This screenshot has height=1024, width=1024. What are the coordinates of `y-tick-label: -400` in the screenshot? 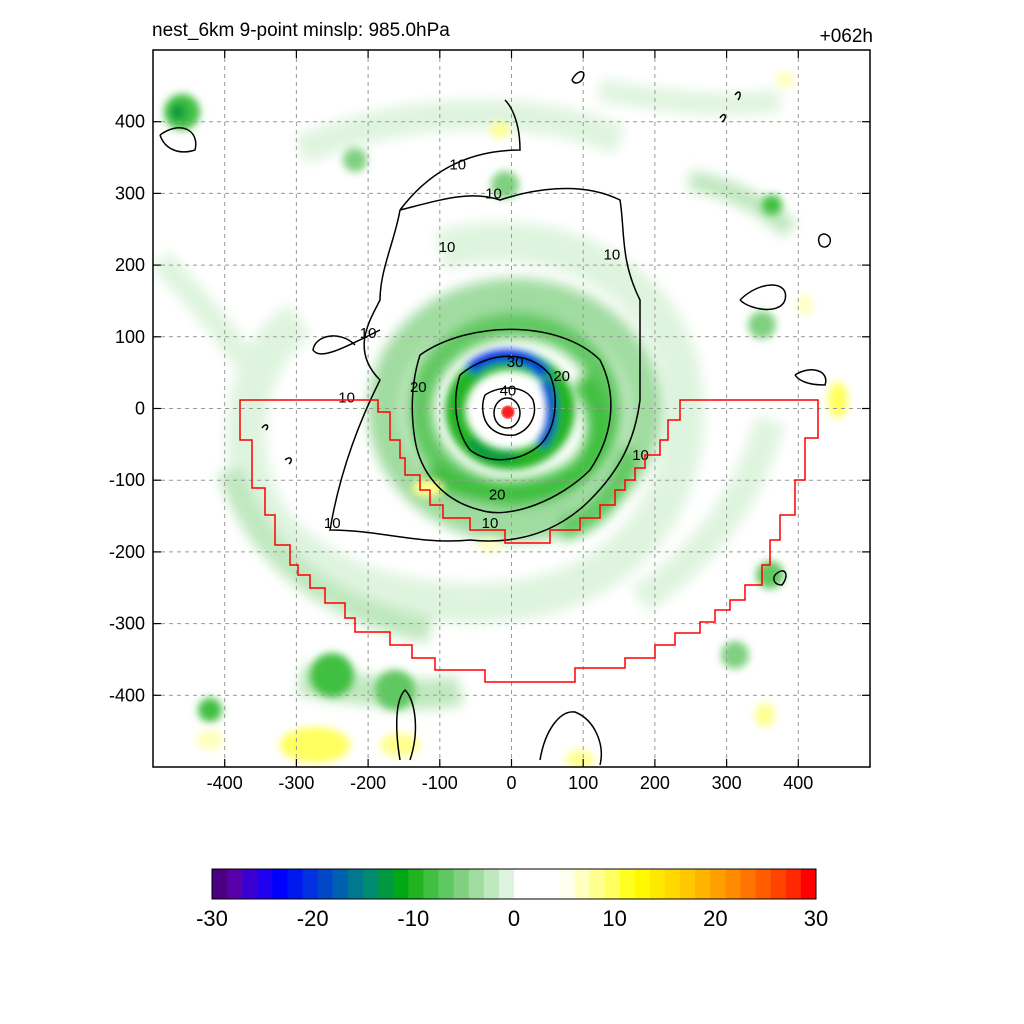 It's located at (127, 695).